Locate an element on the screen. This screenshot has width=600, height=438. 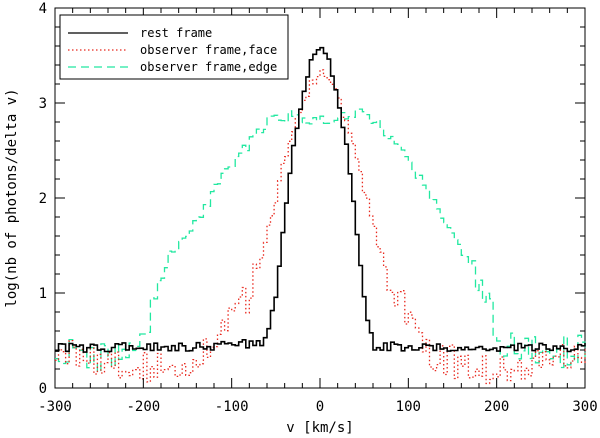
legend-label-observer-face: observer frame,face is located at coordinates (208, 50).